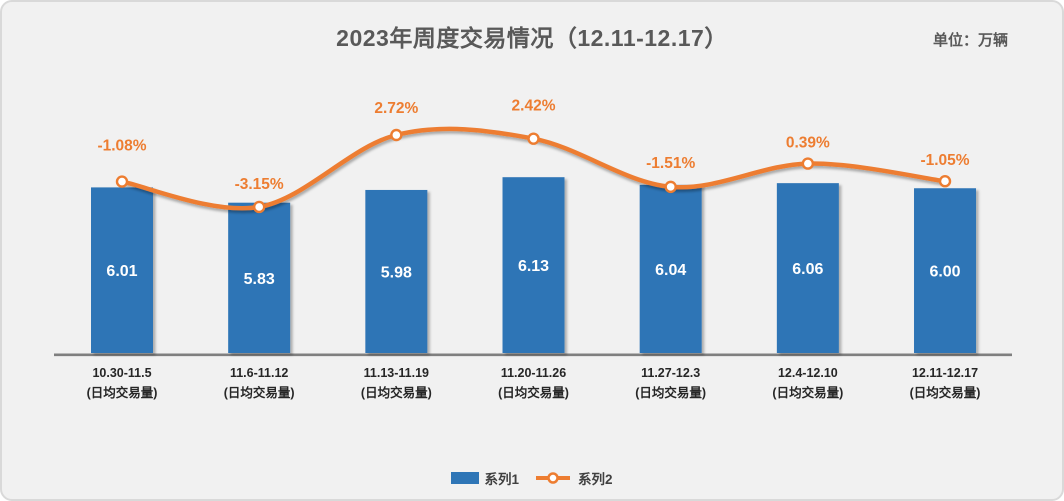 Image resolution: width=1064 pixels, height=501 pixels. What do you see at coordinates (670, 373) in the screenshot?
I see `x-axis-label: 11.27-12.3` at bounding box center [670, 373].